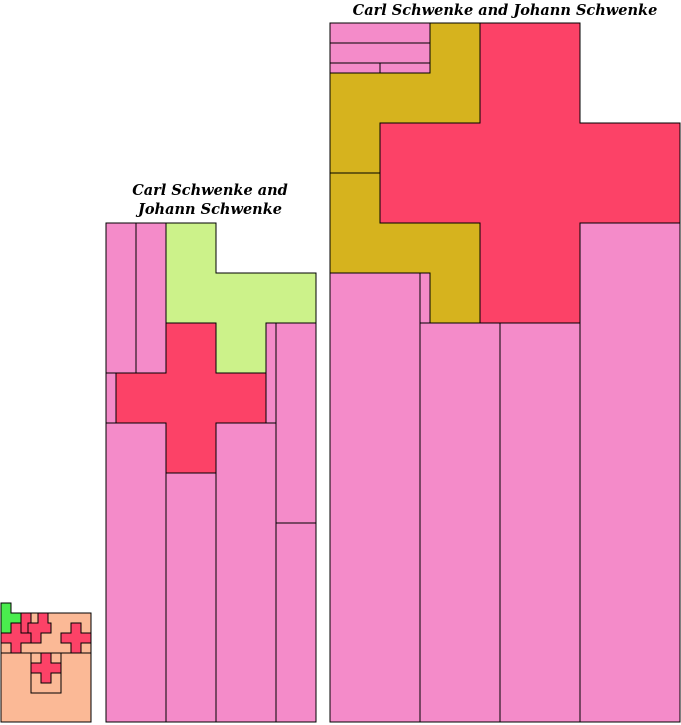 The width and height of the screenshot is (681, 725). I want to click on medium-caption-line-1: Carl Schwenke and, so click(210, 190).